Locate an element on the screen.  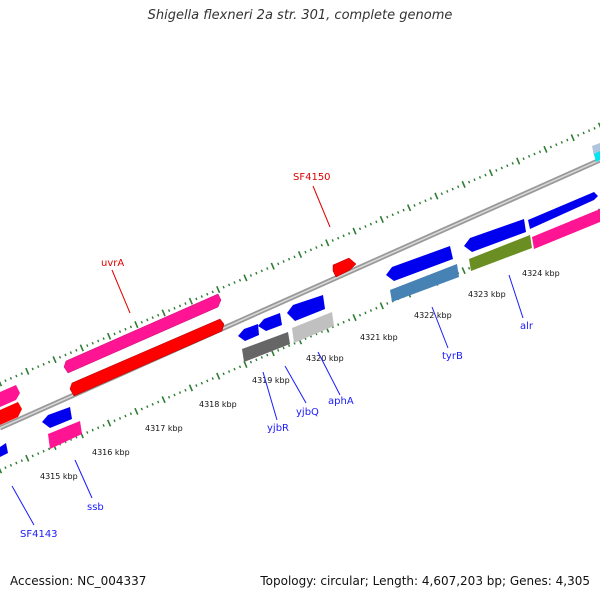
gene-cyan-feature is located at coordinates (597, 156).